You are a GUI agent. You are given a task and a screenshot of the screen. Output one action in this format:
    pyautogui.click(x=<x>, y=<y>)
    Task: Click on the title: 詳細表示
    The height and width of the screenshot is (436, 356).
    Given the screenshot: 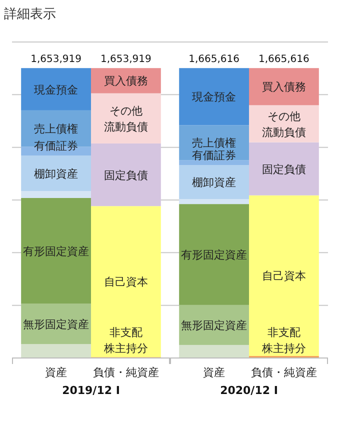 What is the action you would take?
    pyautogui.click(x=30, y=14)
    